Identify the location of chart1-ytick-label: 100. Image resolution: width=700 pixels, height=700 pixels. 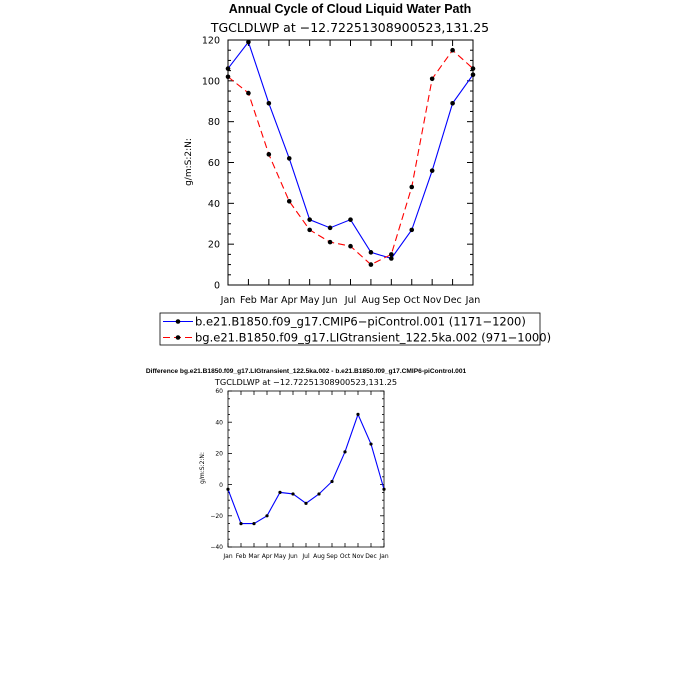
(211, 81).